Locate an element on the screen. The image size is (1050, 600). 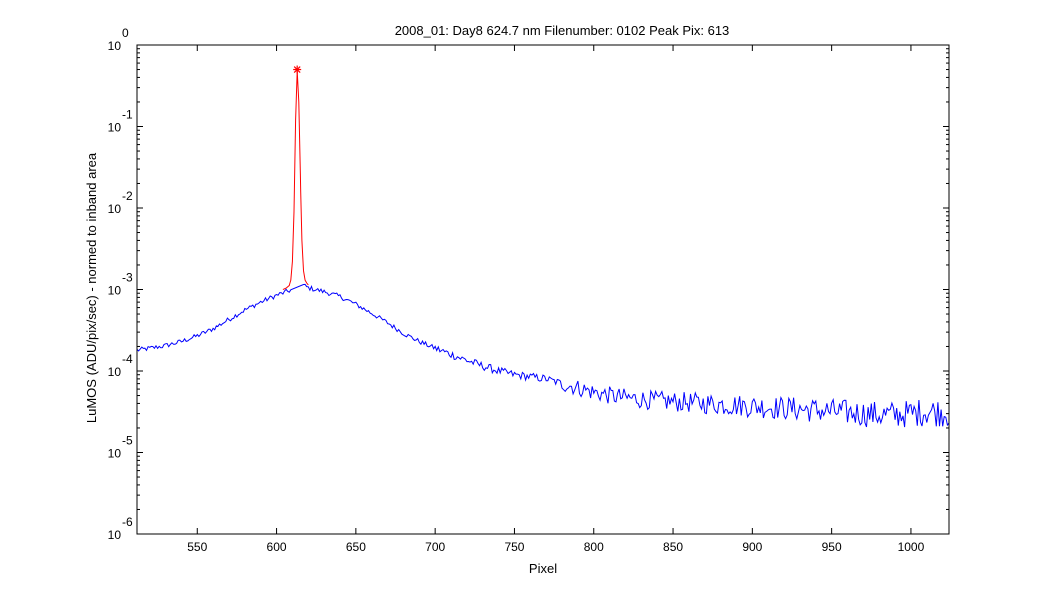
peak-series-line is located at coordinates (295, 180).